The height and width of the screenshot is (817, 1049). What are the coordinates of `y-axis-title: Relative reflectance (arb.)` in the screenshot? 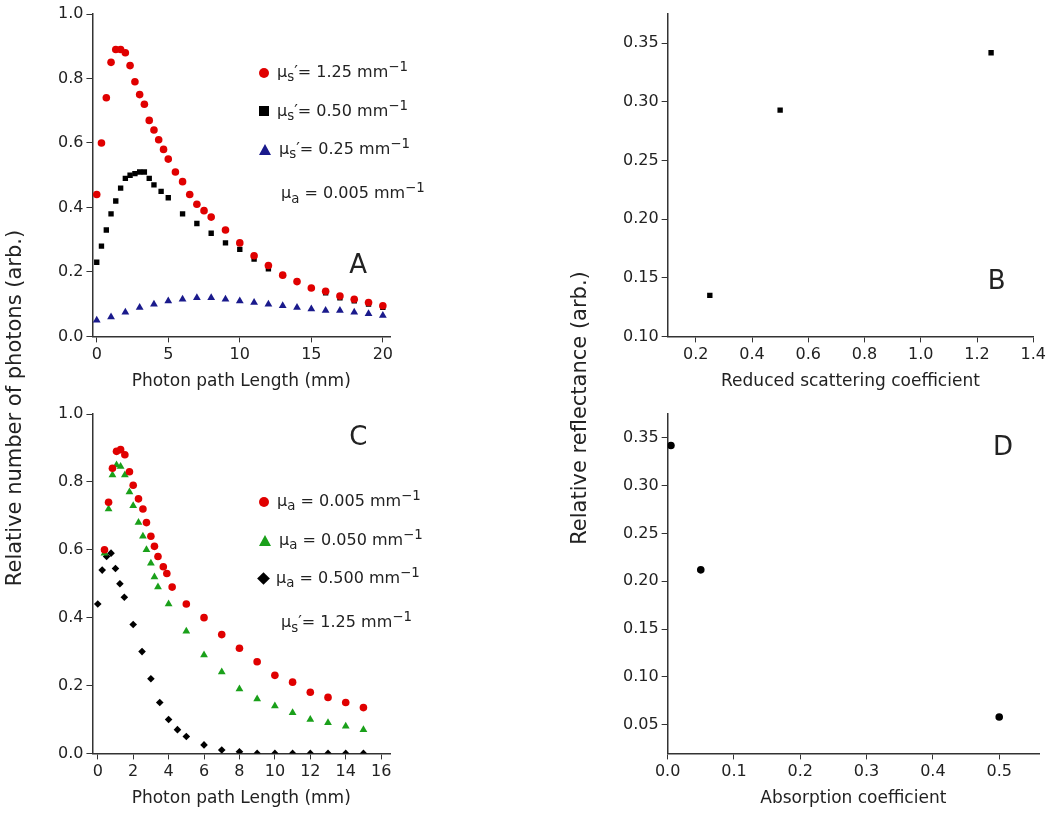 It's located at (579, 408).